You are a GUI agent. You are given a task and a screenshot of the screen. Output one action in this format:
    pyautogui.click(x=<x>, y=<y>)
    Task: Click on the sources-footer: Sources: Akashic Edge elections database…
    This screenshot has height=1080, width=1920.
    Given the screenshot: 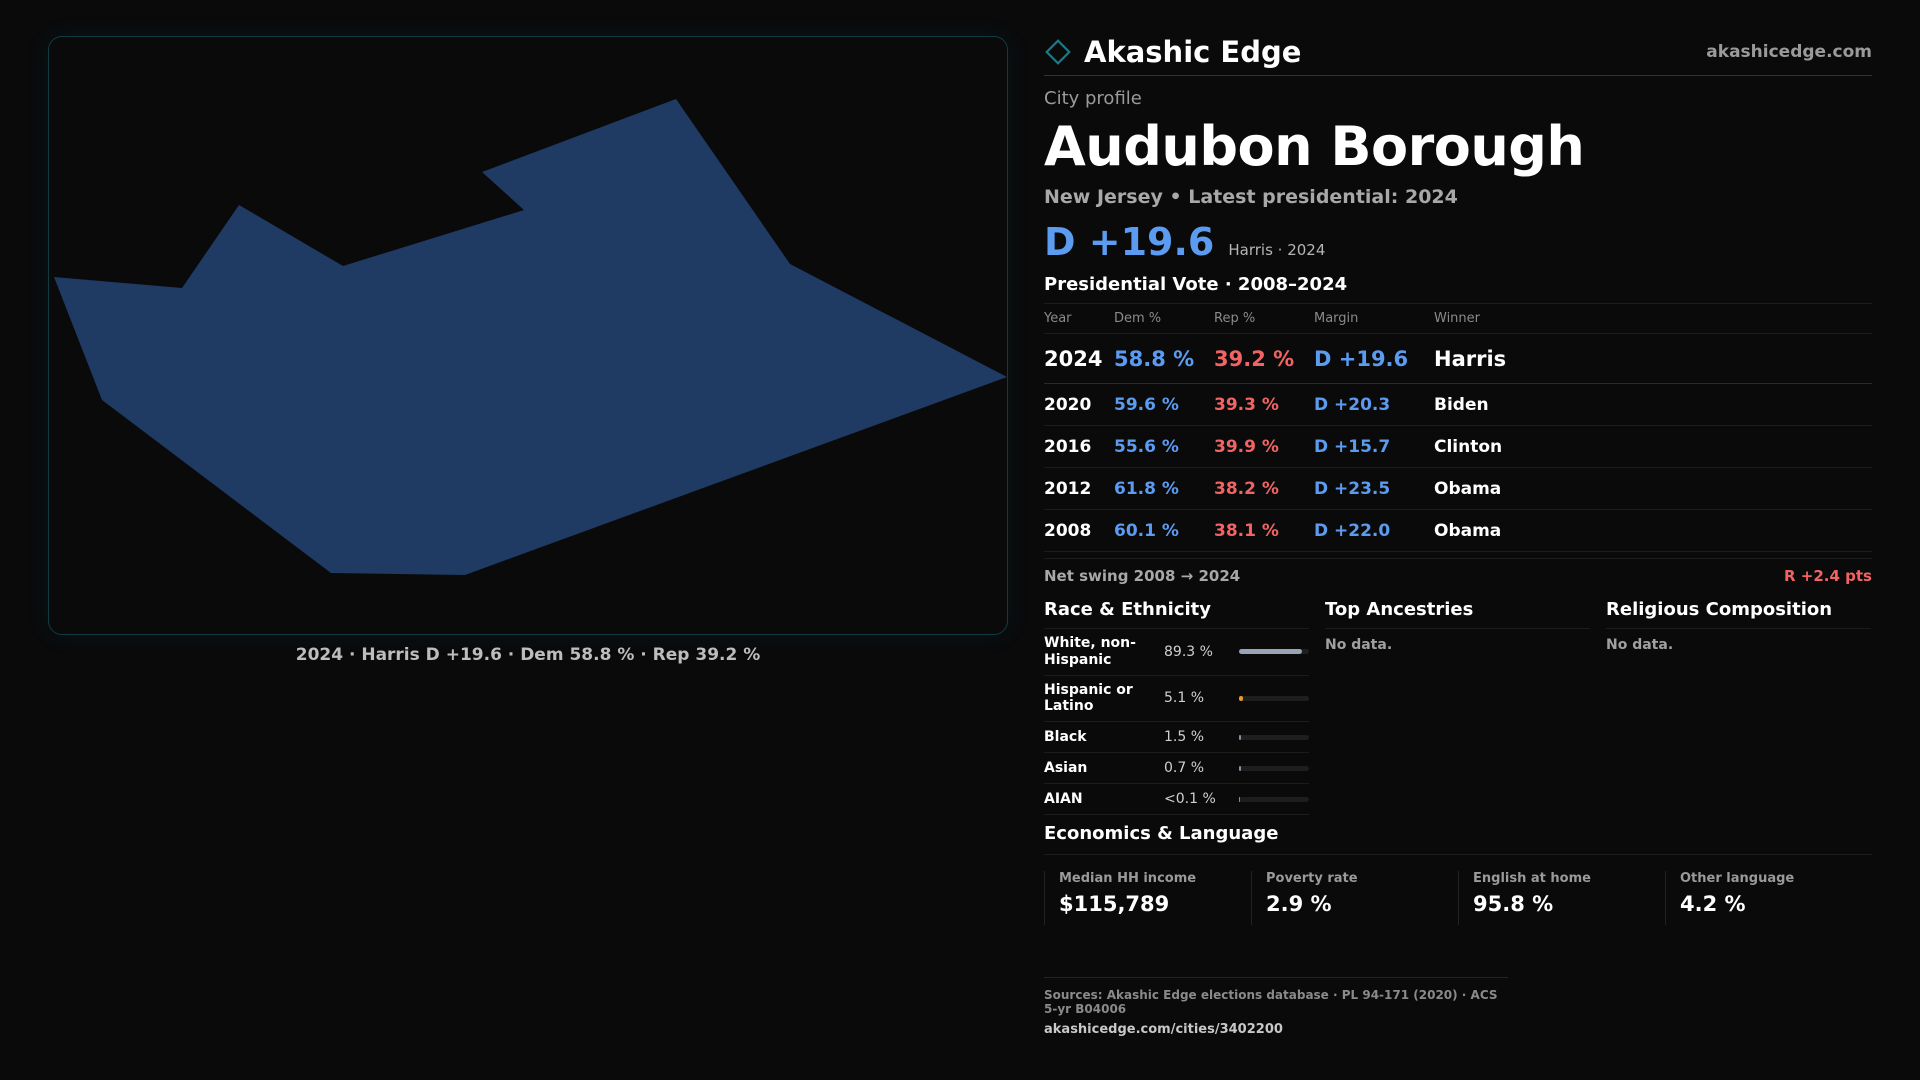 What is the action you would take?
    pyautogui.click(x=1276, y=1007)
    